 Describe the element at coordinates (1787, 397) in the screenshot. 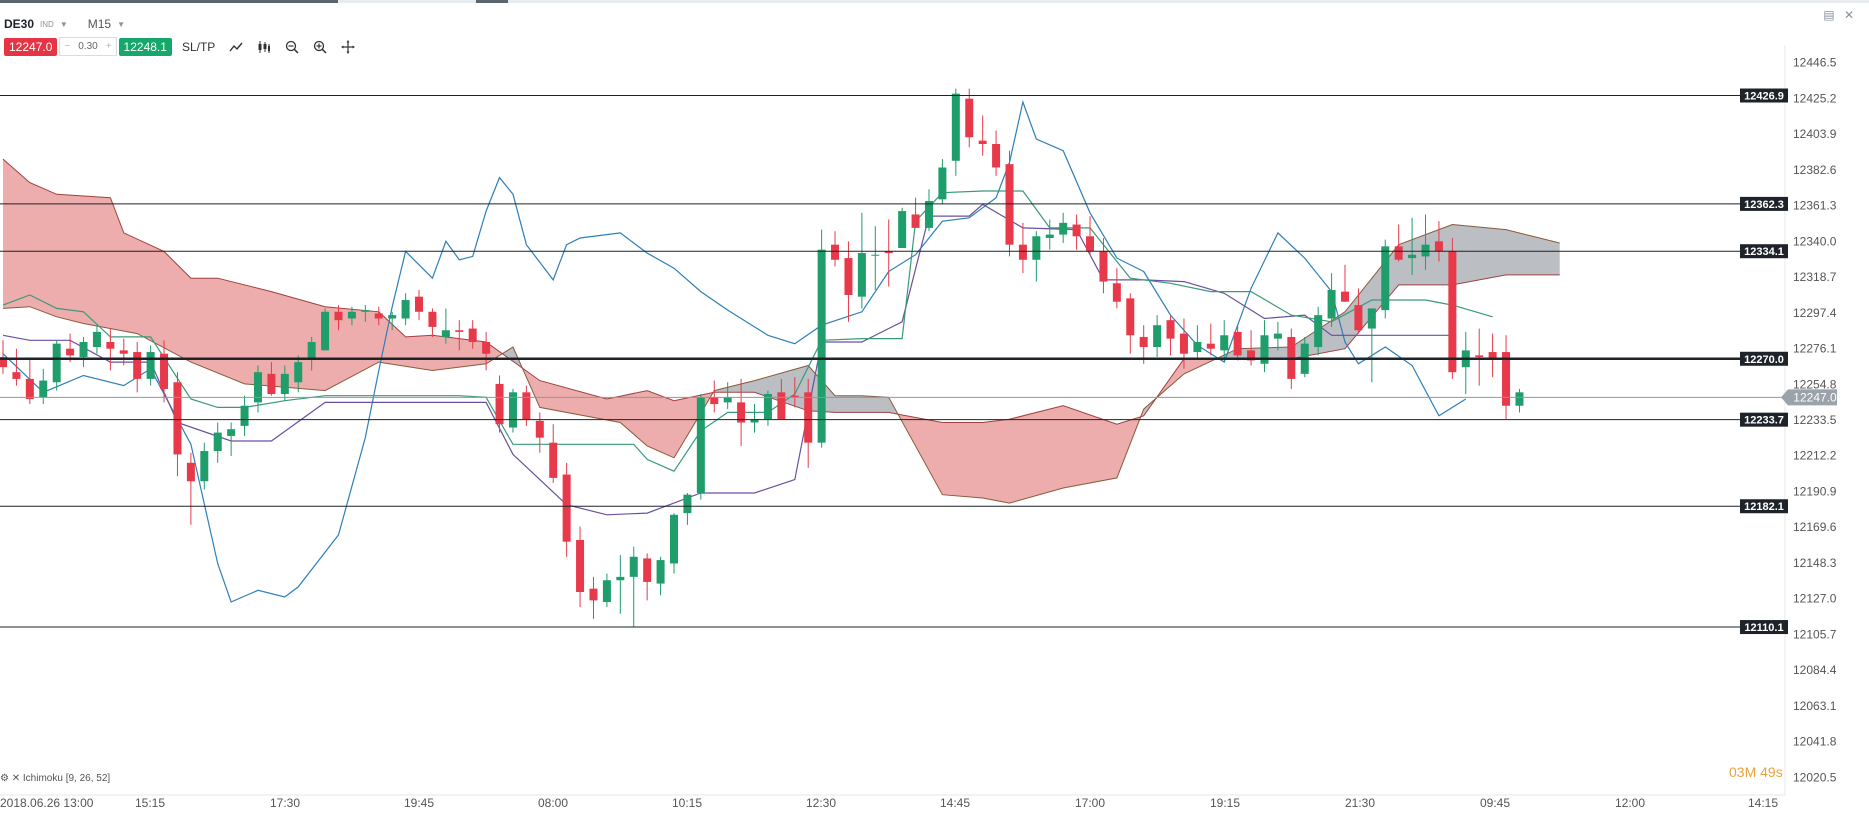

I see `current-price-tag` at that location.